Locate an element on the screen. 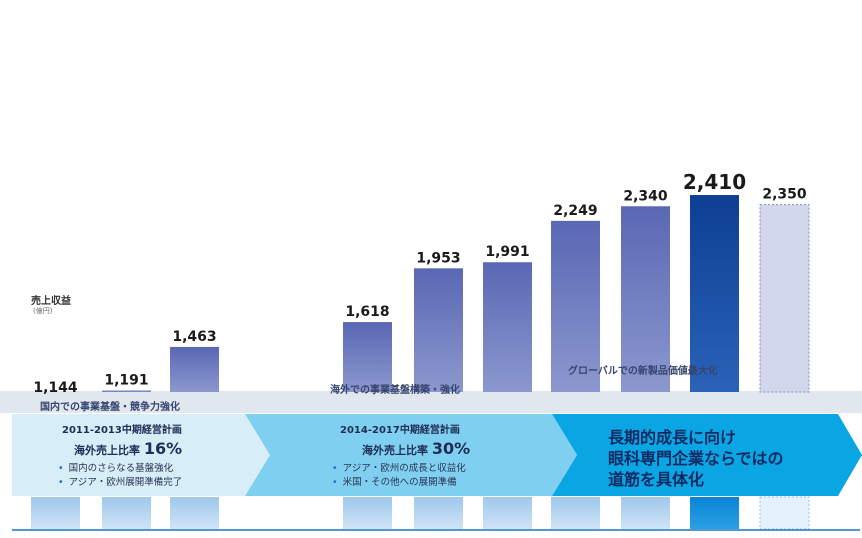  phase1-ratio-label: 海外売上比率 is located at coordinates (107, 450).